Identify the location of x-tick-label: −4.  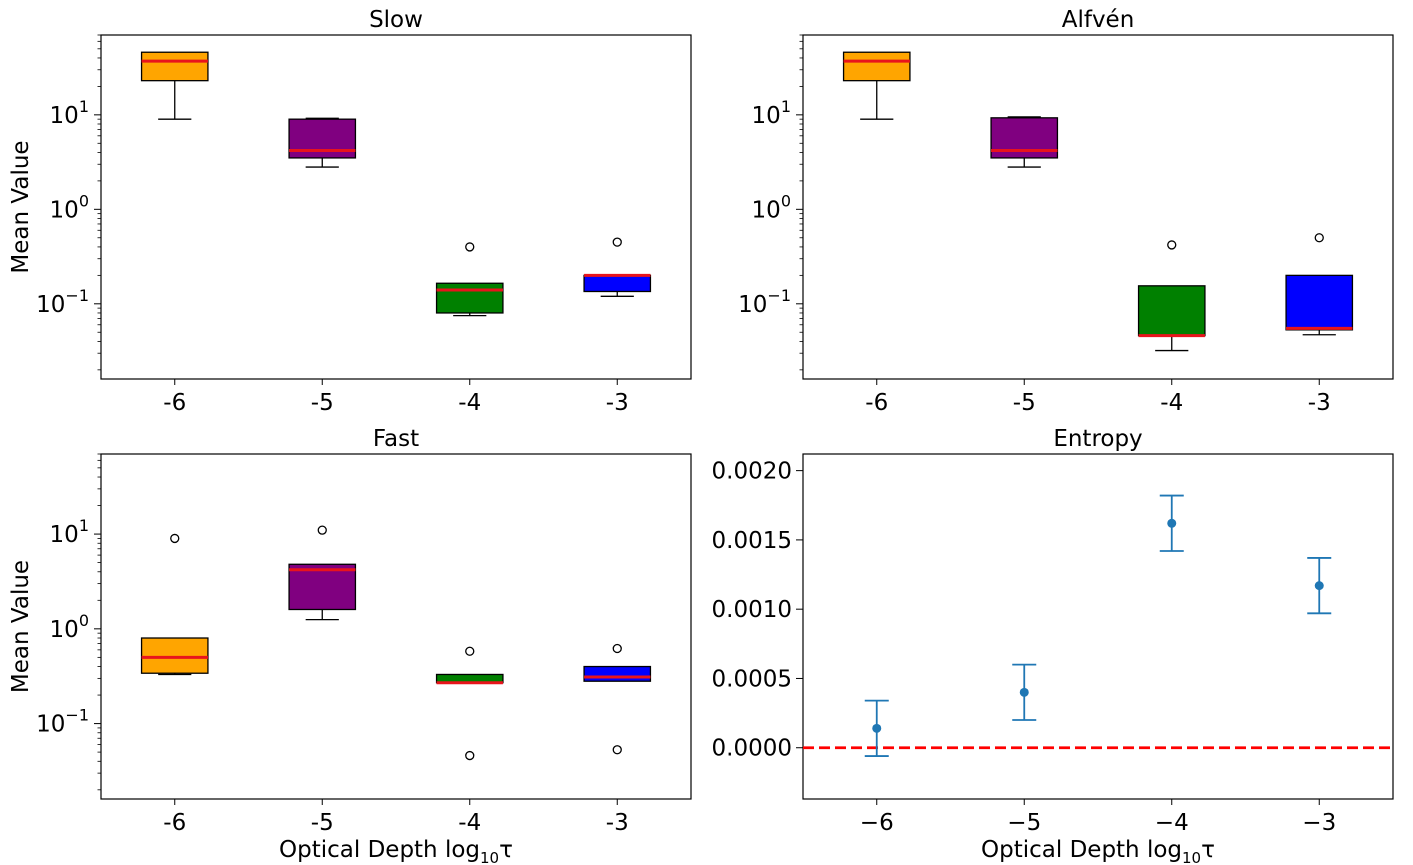
(1172, 823).